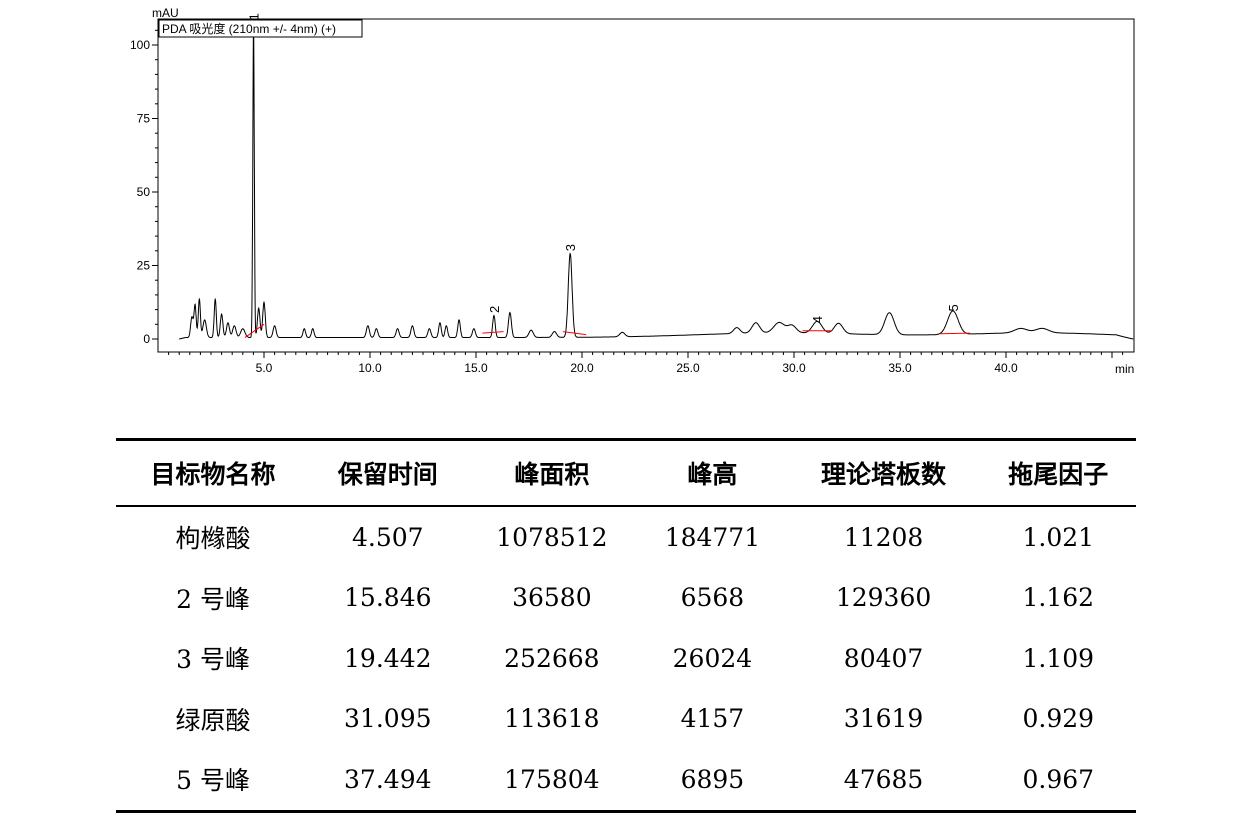 This screenshot has width=1260, height=819. I want to click on table-cell: 113618, so click(552, 719).